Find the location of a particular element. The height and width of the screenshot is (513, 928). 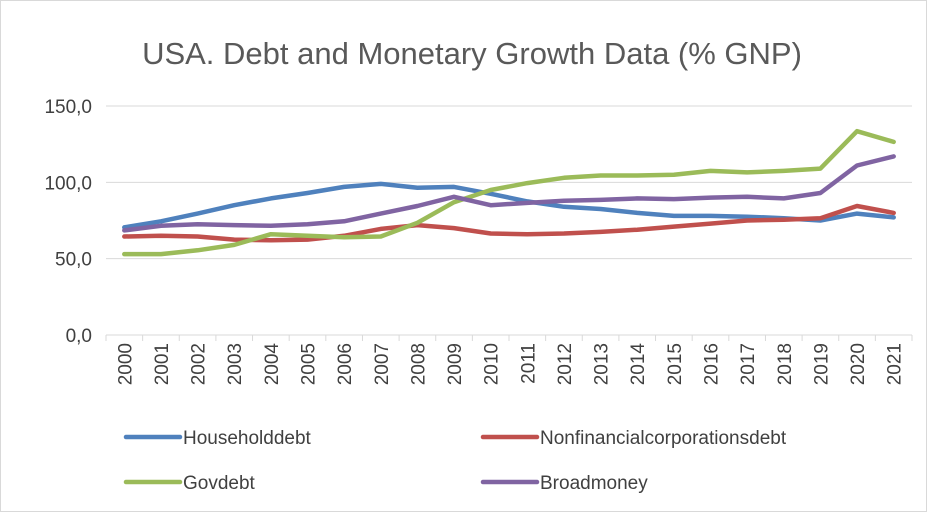

legend-label-broadmoney: Broadmoney is located at coordinates (594, 483).